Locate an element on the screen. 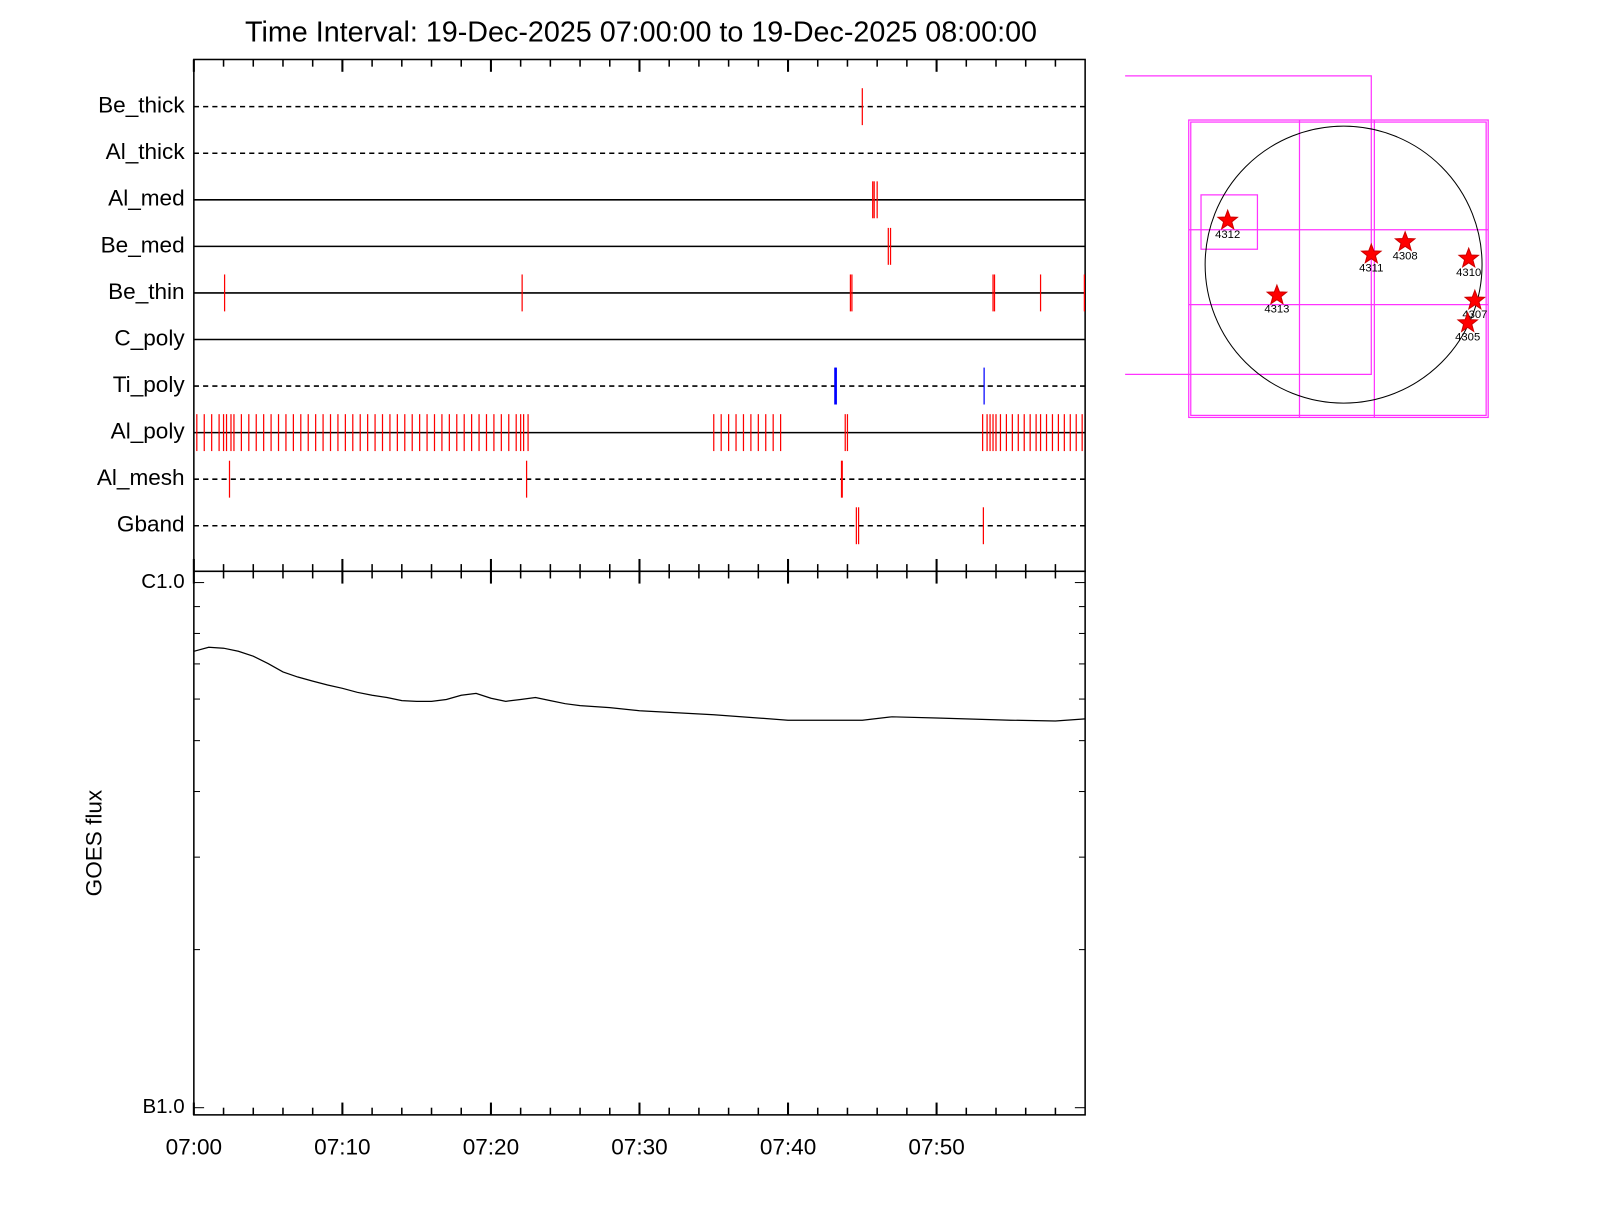 This screenshot has height=1205, width=1600. filter-label: Be_thick is located at coordinates (141, 105).